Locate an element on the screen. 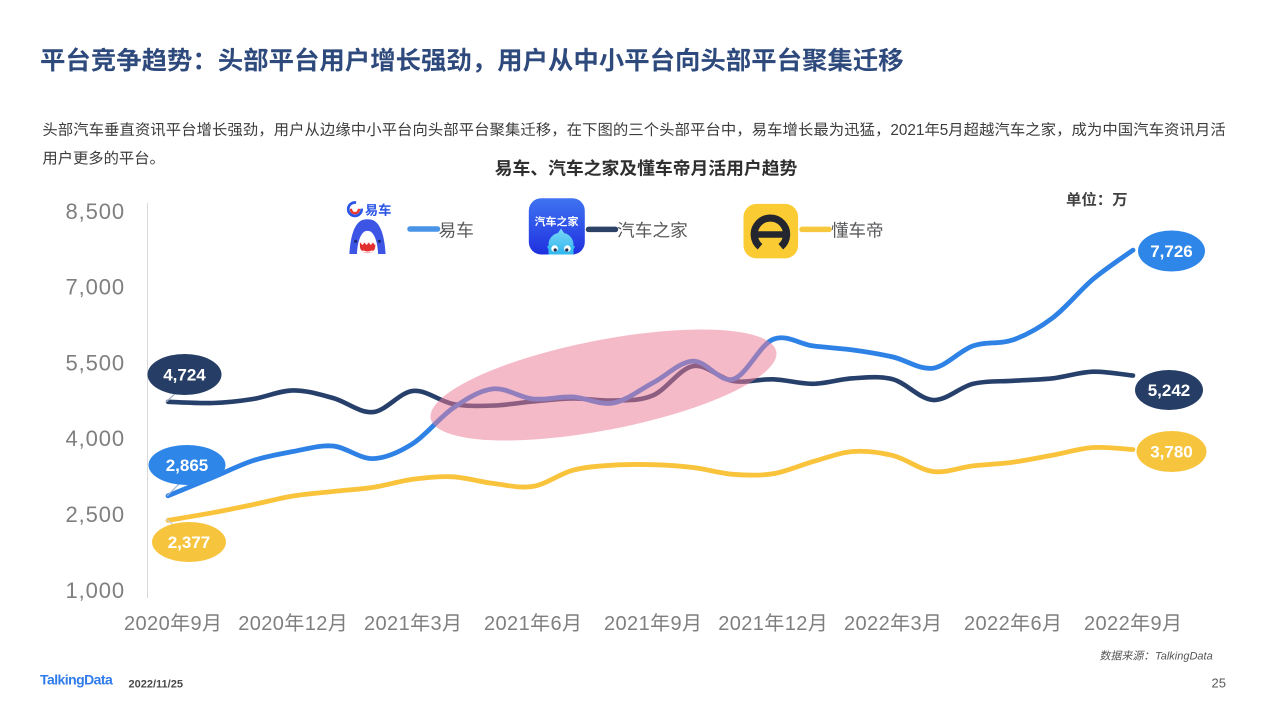 The width and height of the screenshot is (1269, 709). svg-text: 3,780 is located at coordinates (1171, 452).